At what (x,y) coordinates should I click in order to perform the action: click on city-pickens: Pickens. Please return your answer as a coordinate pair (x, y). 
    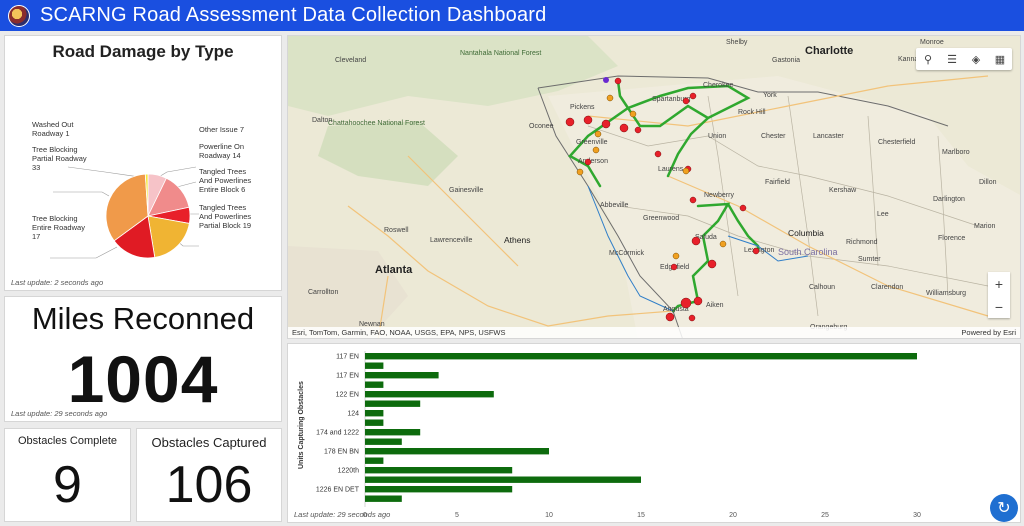
    Looking at the image, I should click on (582, 107).